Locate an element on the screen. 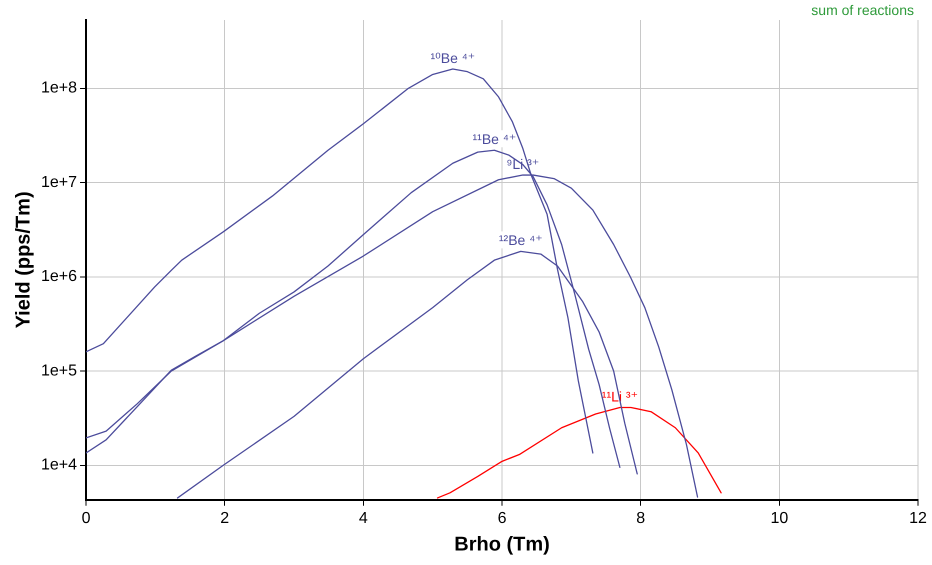  x-tick-label: 8 is located at coordinates (641, 518).